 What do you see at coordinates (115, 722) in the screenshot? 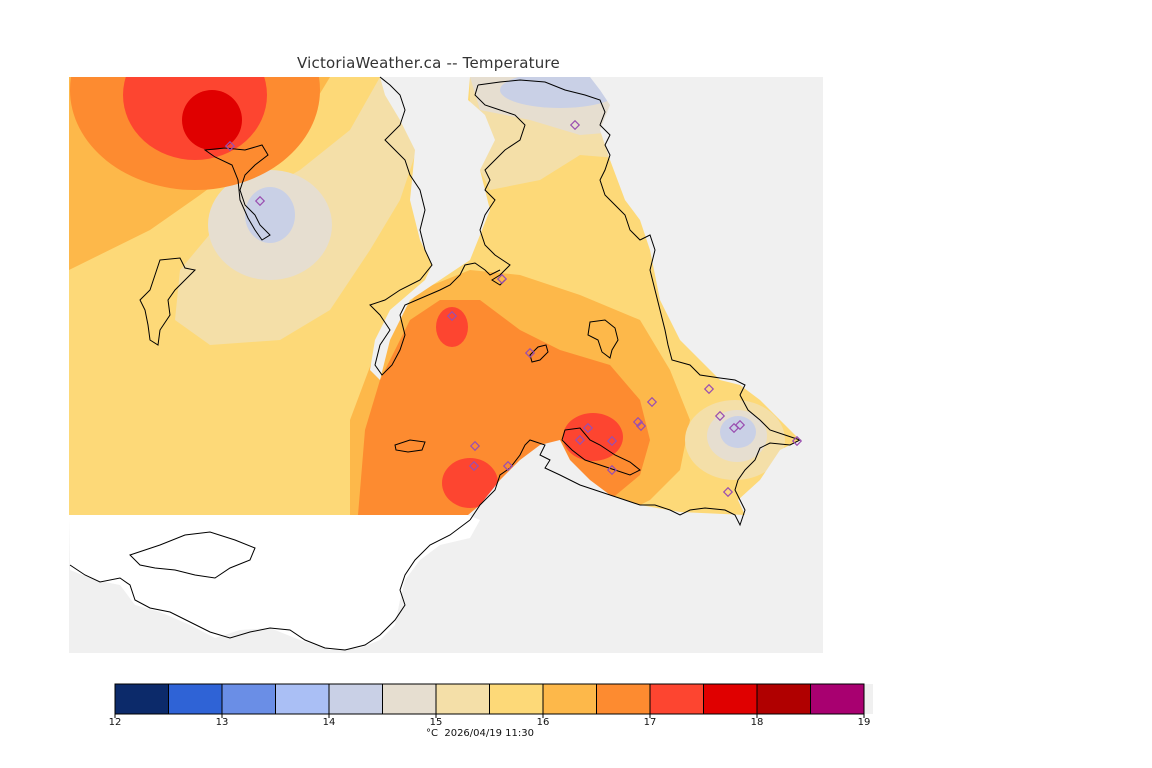
I see `legend-tick-label: 12` at bounding box center [115, 722].